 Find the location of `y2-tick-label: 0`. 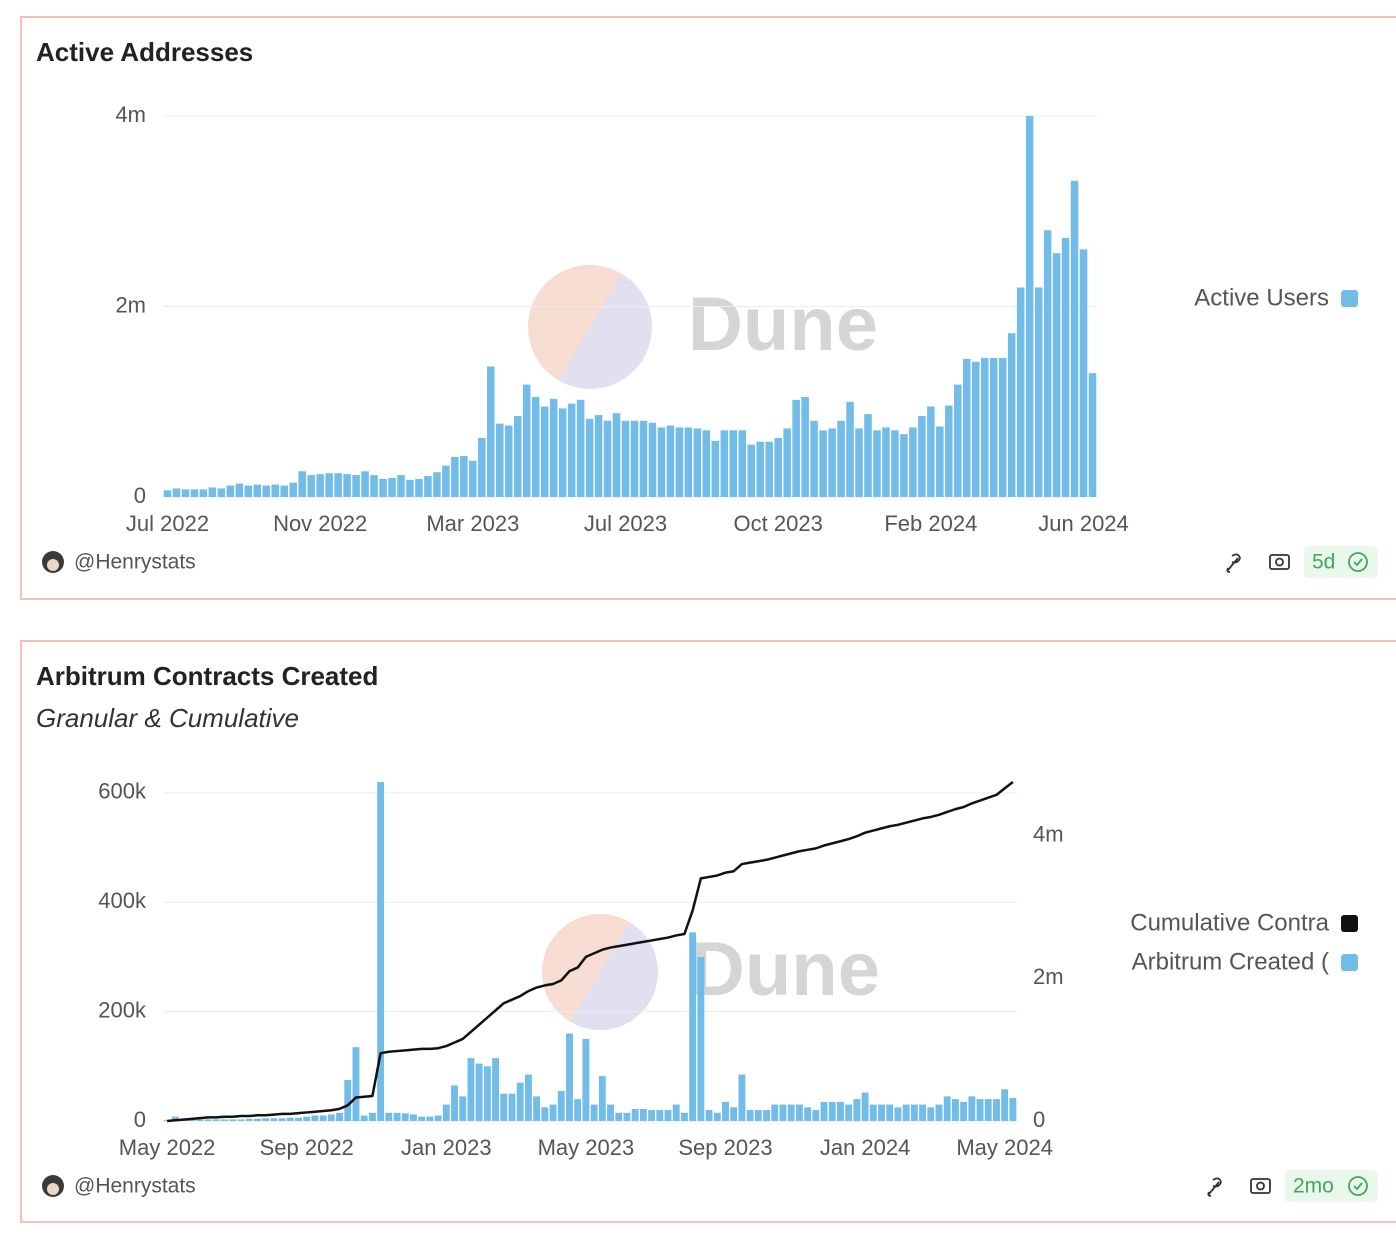

y2-tick-label: 0 is located at coordinates (1039, 1119).